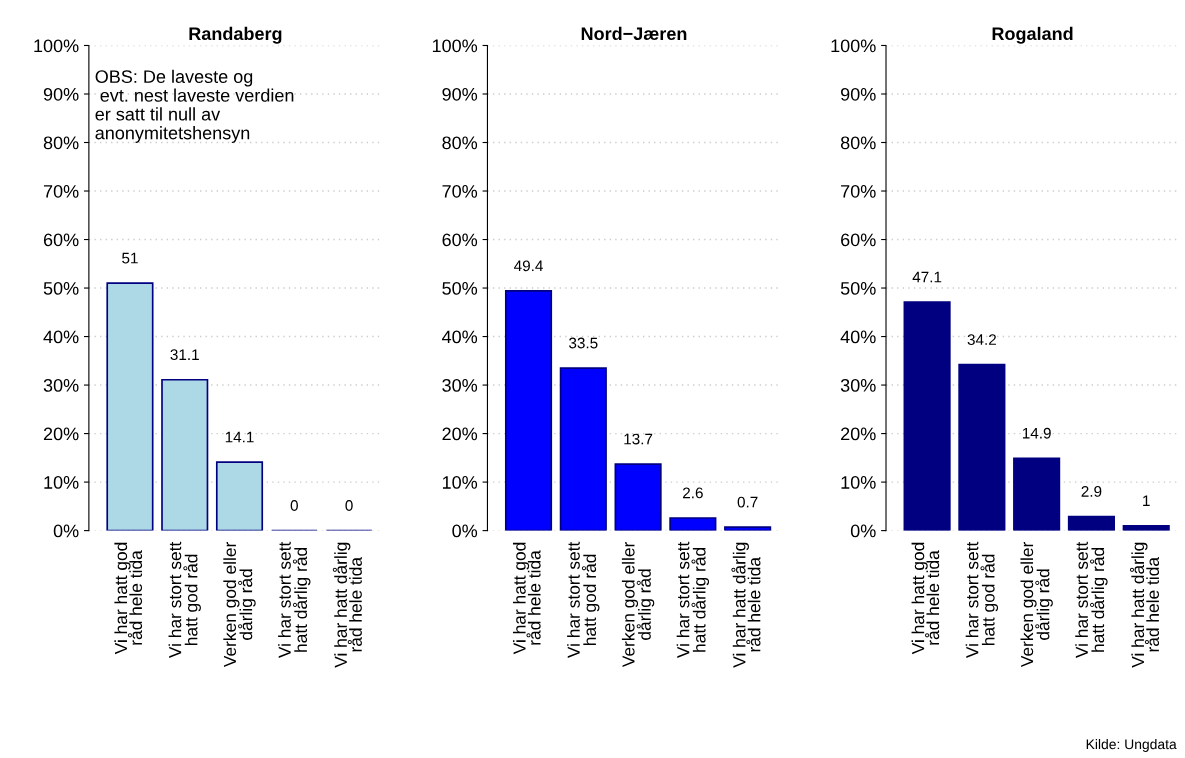  I want to click on data-label: 2.6, so click(693, 493).